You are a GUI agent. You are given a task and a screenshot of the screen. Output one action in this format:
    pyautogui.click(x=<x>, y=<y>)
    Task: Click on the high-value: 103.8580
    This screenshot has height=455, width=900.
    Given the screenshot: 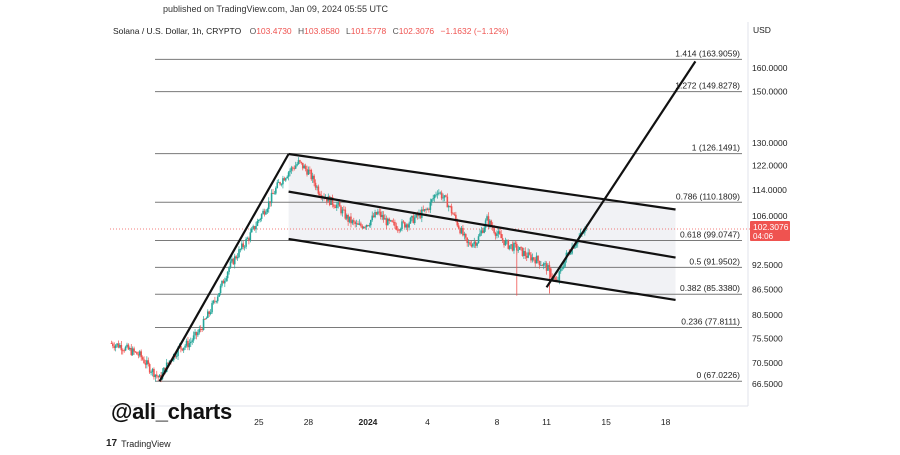 What is the action you would take?
    pyautogui.click(x=322, y=31)
    